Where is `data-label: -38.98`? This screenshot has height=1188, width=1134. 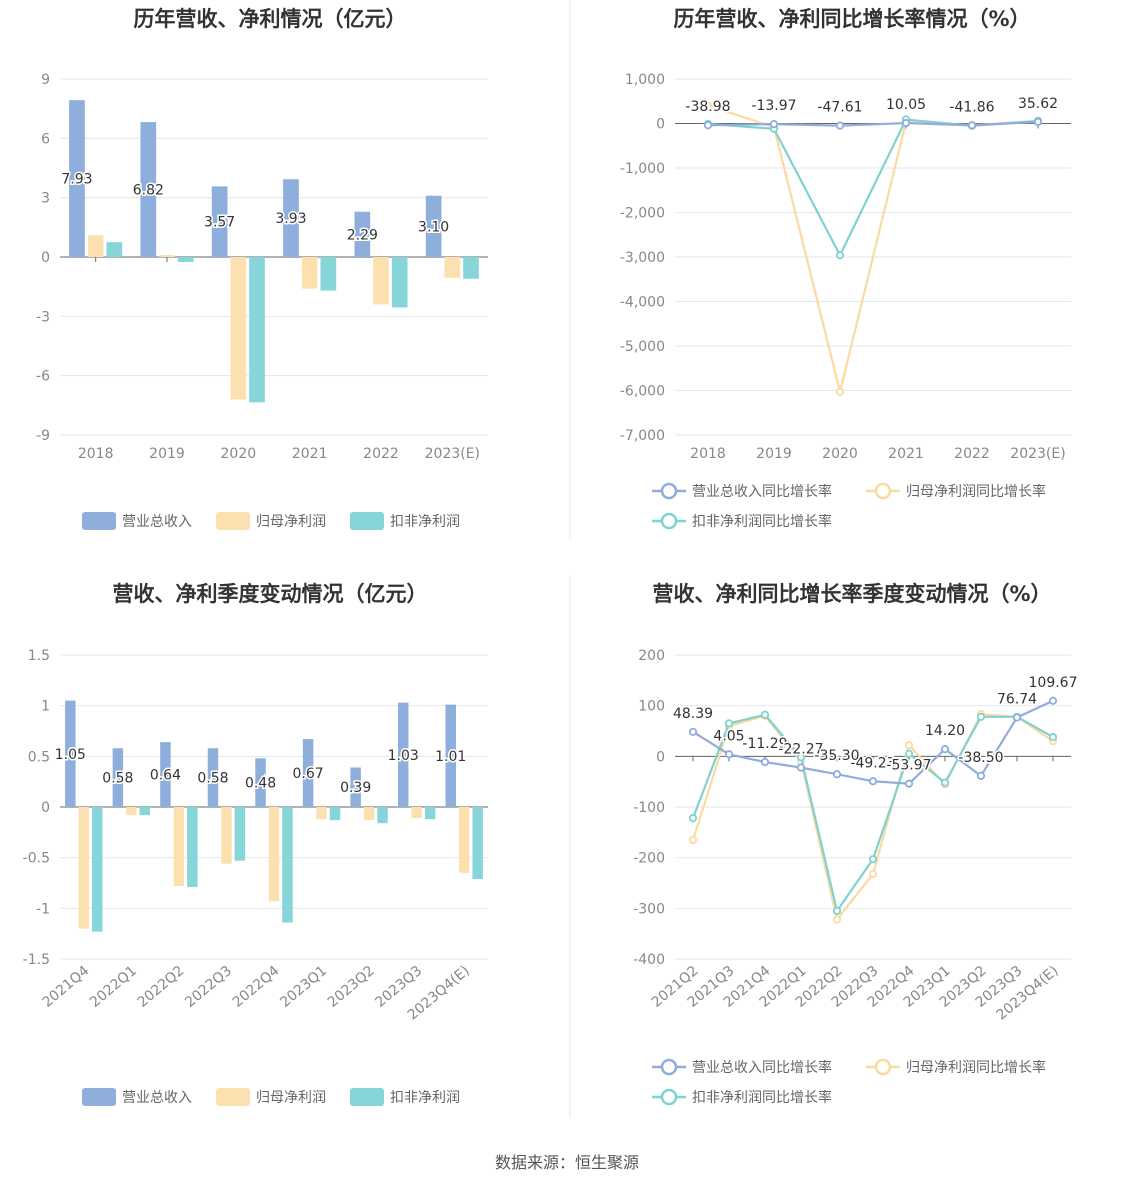
data-label: -38.98 is located at coordinates (707, 107).